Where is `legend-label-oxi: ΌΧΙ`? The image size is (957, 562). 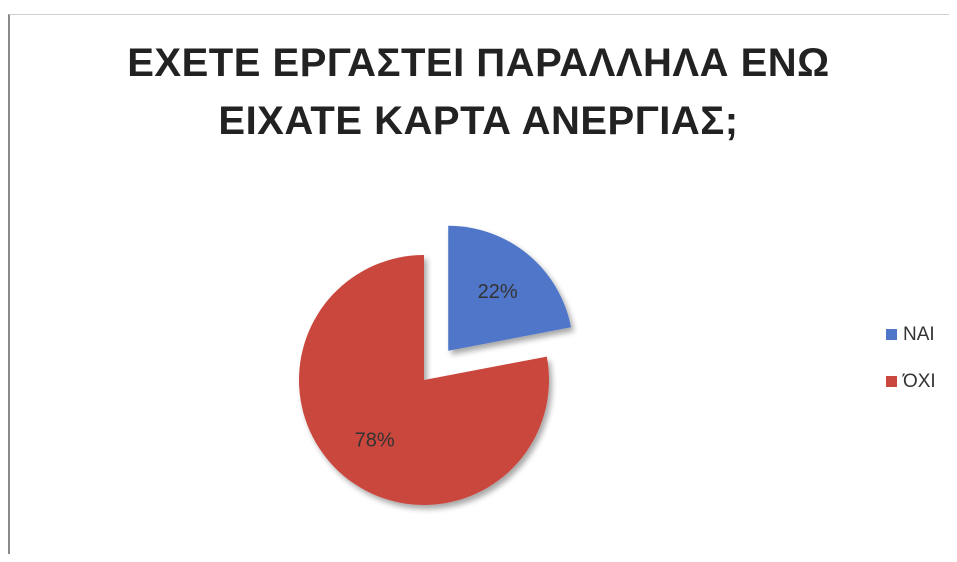 legend-label-oxi: ΌΧΙ is located at coordinates (919, 381).